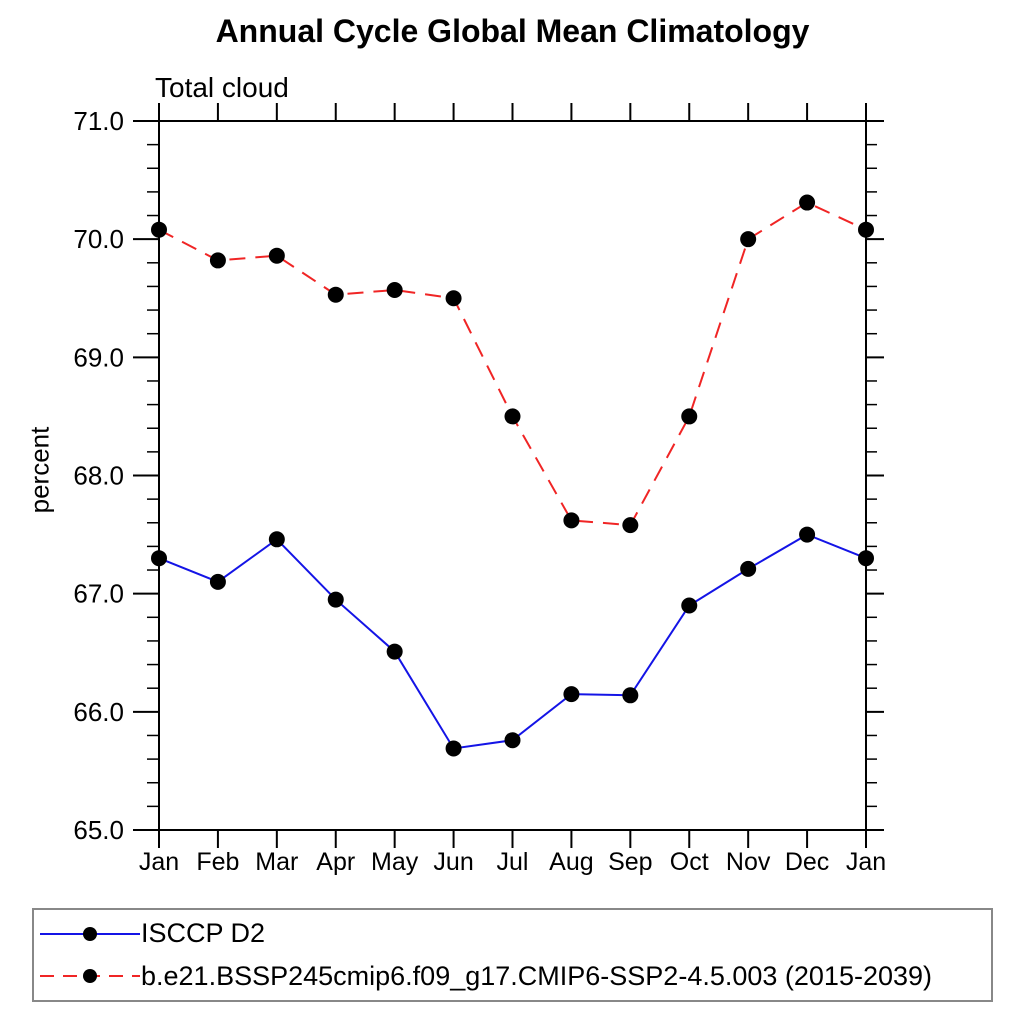 The image size is (1024, 1024). Describe the element at coordinates (395, 862) in the screenshot. I see `x-tick-label: May` at that location.